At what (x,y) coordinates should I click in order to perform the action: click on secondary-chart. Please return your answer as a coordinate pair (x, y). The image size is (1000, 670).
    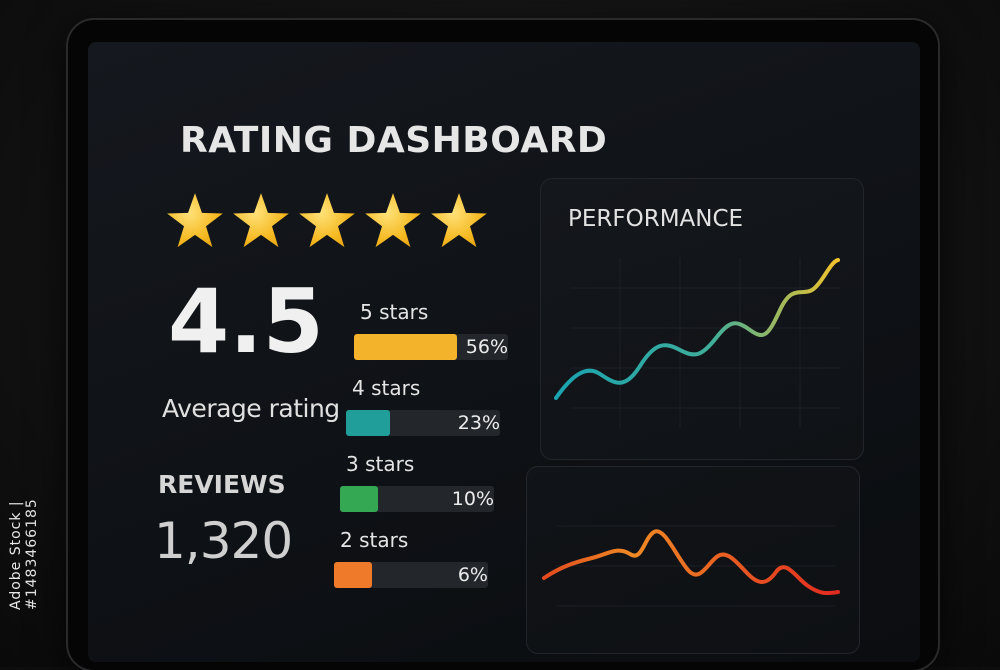
    Looking at the image, I should click on (691, 566).